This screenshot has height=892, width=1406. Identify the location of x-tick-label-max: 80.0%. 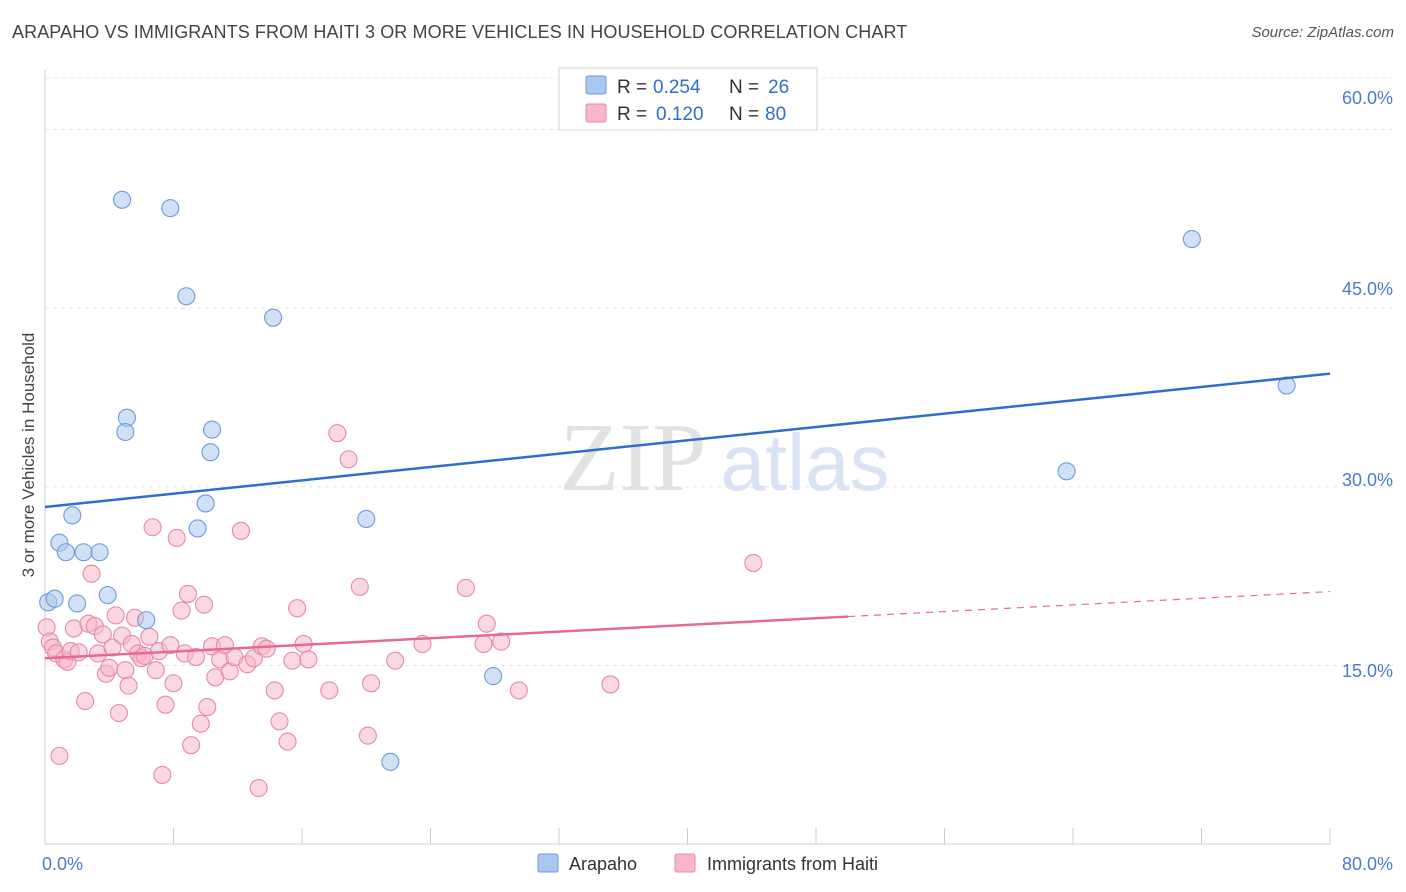
(1367, 864).